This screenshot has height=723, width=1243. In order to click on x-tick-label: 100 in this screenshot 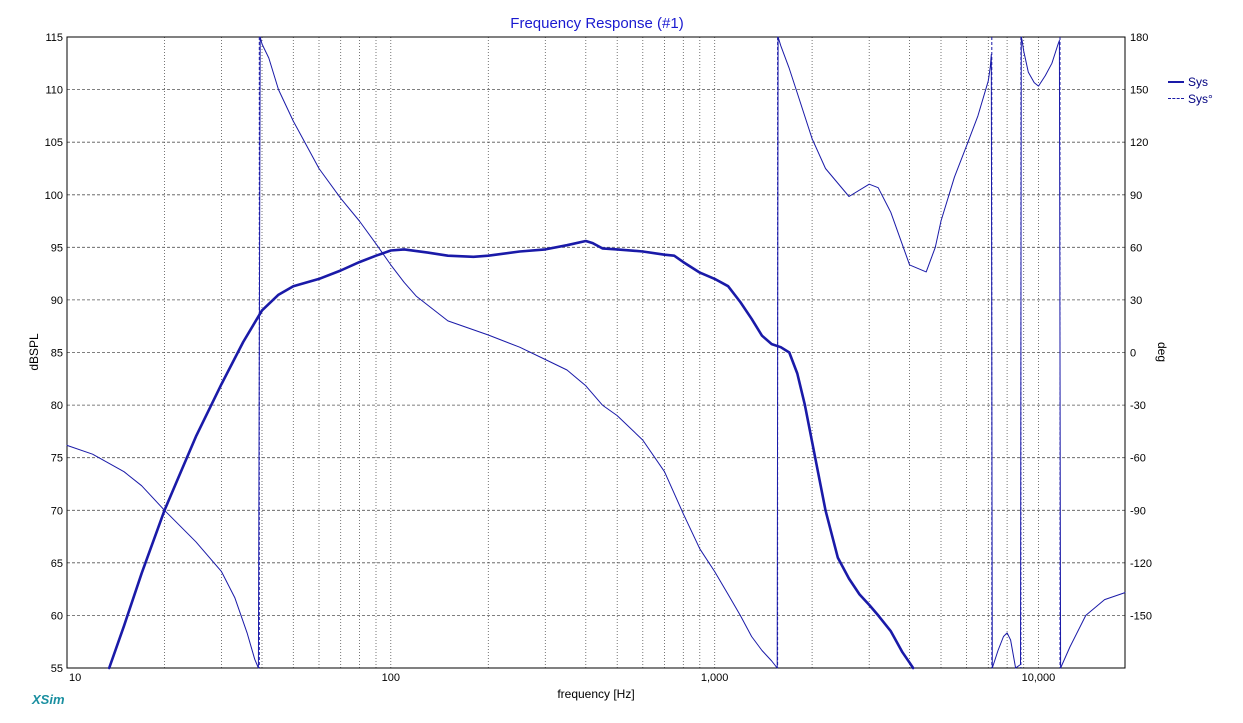, I will do `click(391, 678)`.